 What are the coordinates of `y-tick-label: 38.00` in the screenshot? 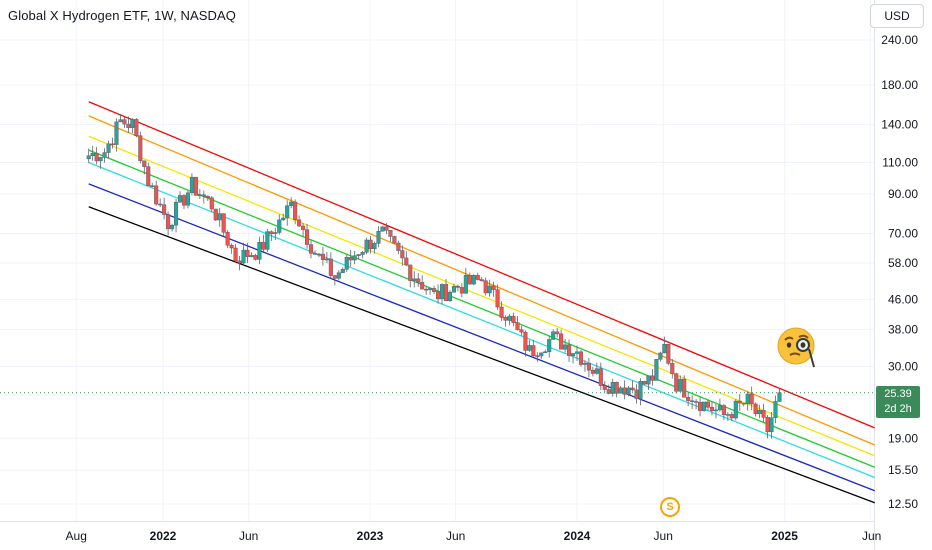 It's located at (903, 329).